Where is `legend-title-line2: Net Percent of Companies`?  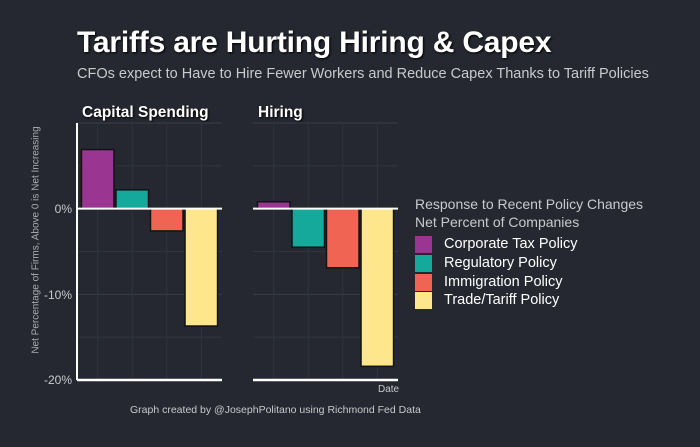
legend-title-line2: Net Percent of Companies is located at coordinates (497, 222).